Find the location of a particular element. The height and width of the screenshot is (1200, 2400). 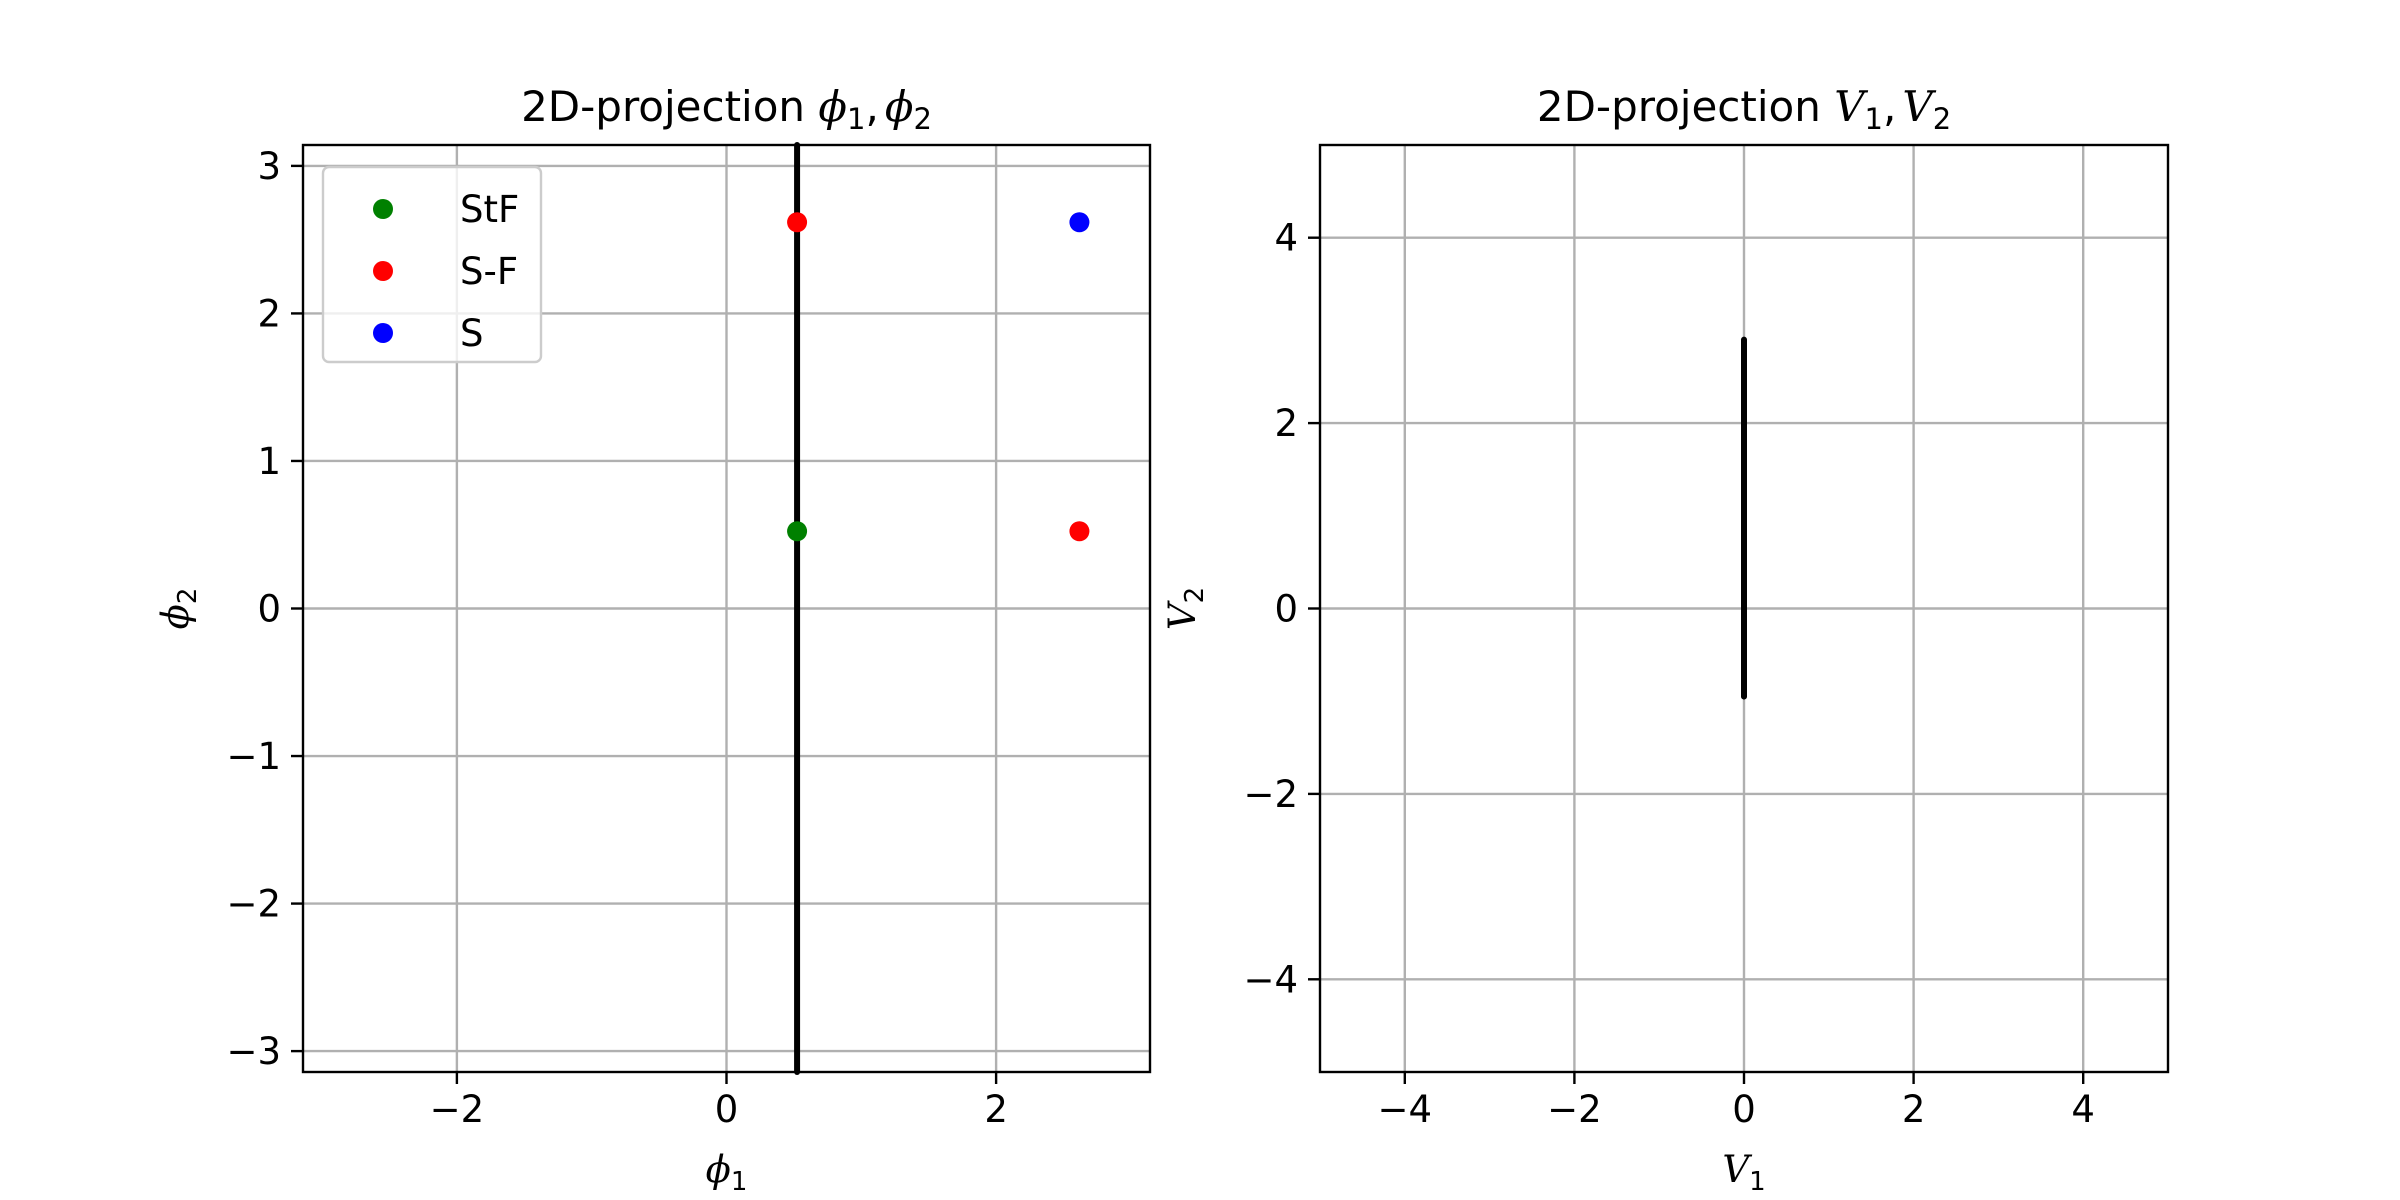

y-tick-label: −1 is located at coordinates (253, 756).